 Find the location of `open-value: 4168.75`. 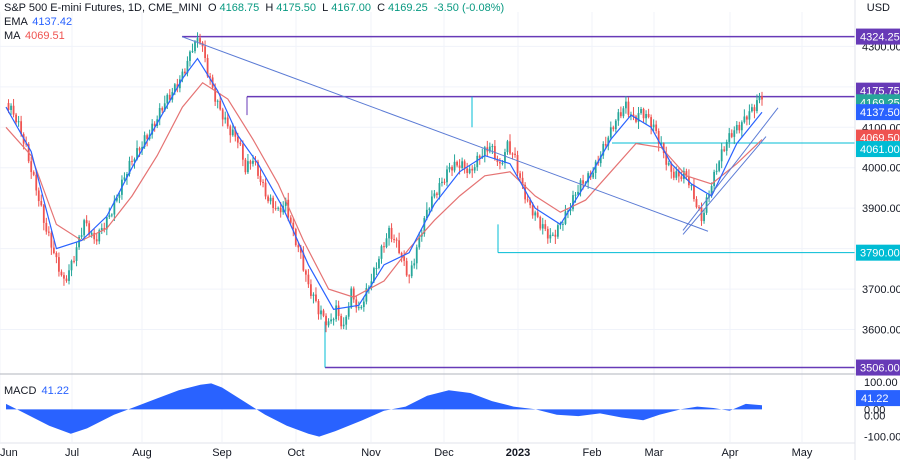

open-value: 4168.75 is located at coordinates (239, 8).